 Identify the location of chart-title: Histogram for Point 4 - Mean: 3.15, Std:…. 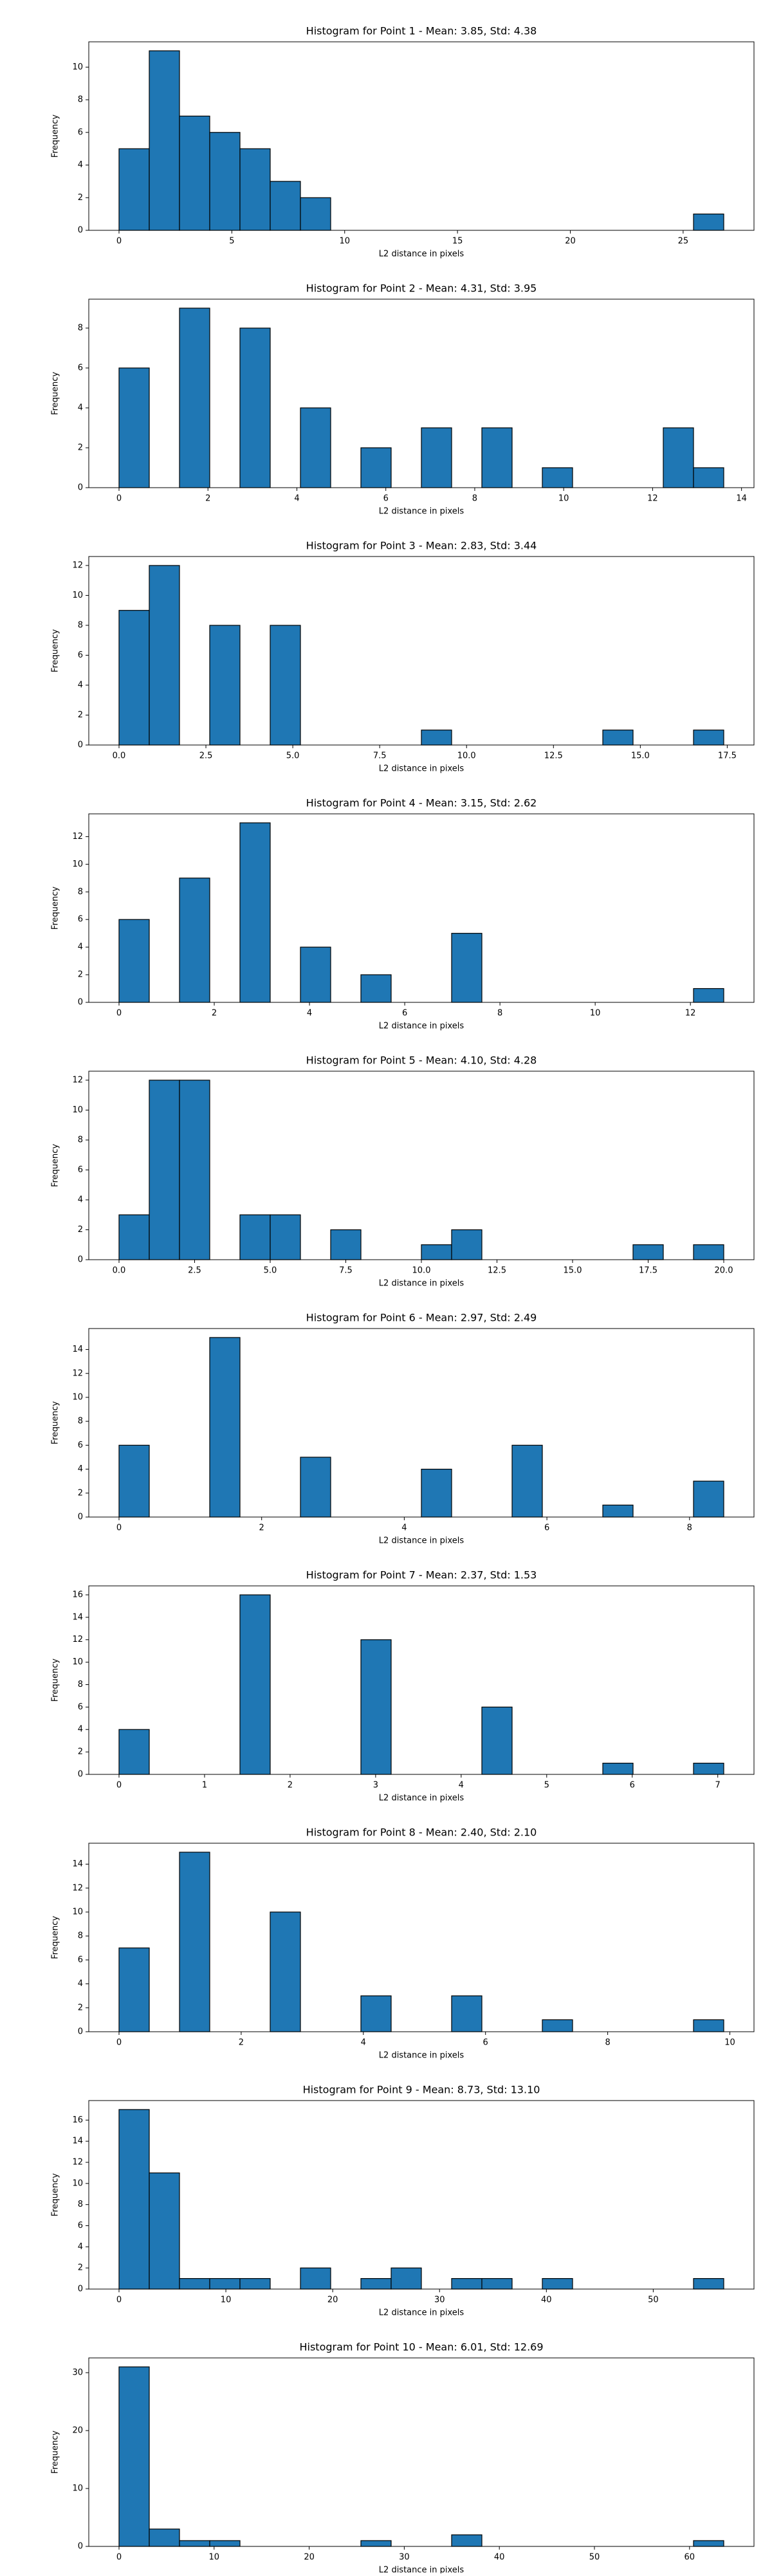
(421, 803).